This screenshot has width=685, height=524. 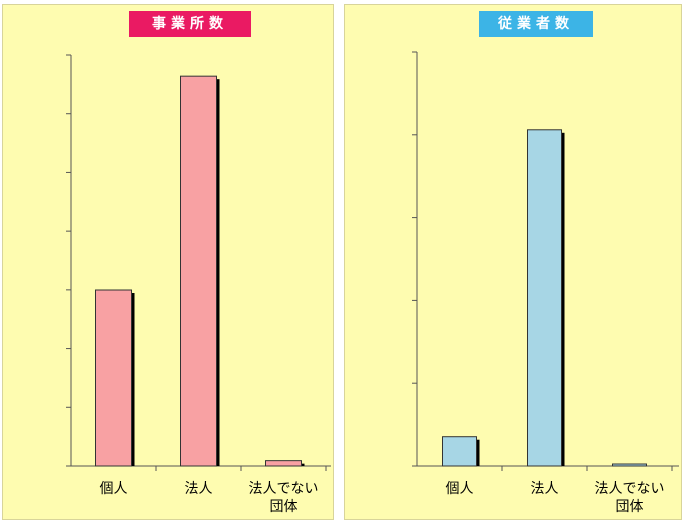 What do you see at coordinates (536, 24) in the screenshot?
I see `chart-title: 従業者数` at bounding box center [536, 24].